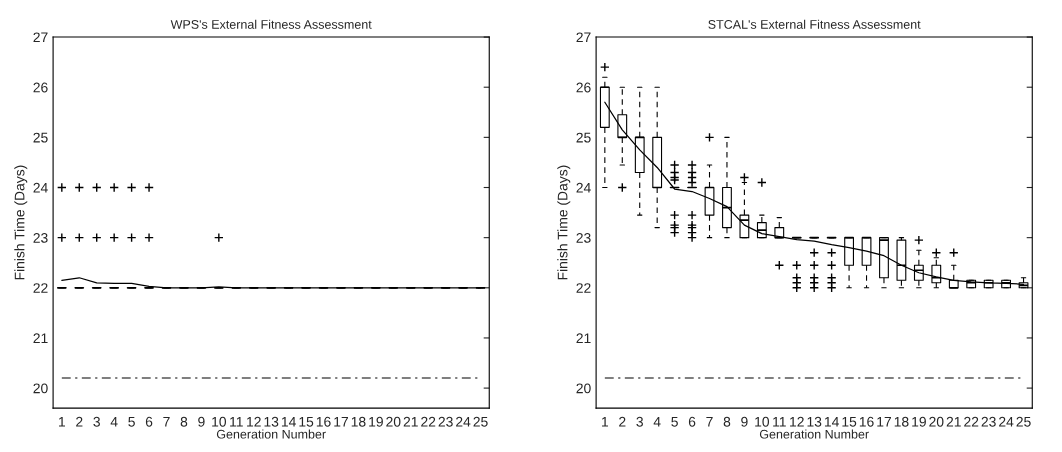  I want to click on chart-title: STCAL's External Fitness Assessment, so click(814, 24).